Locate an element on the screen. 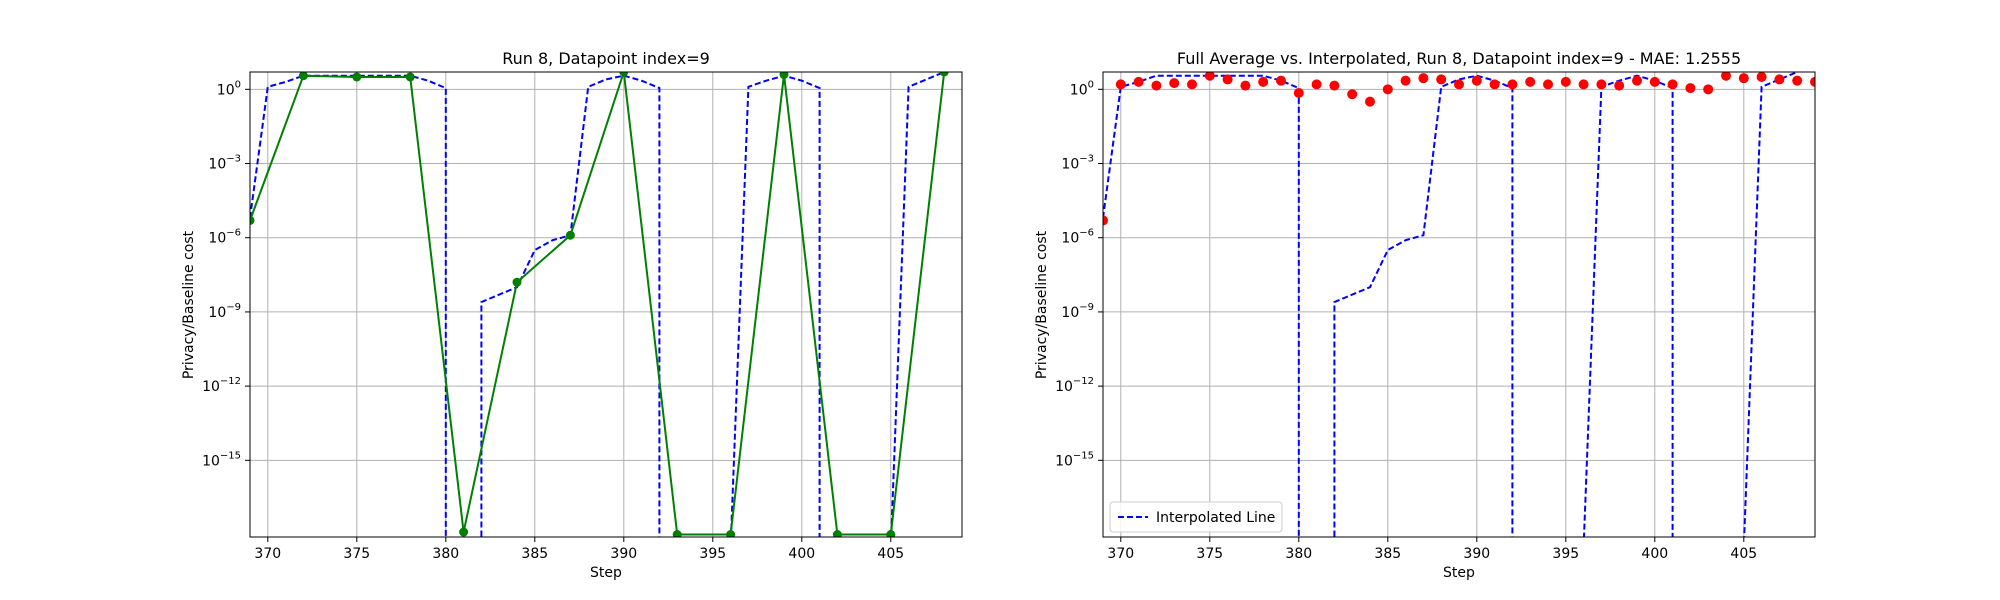 Image resolution: width=2000 pixels, height=600 pixels. legend-label-interpolated-line: Interpolated Line is located at coordinates (1215, 518).